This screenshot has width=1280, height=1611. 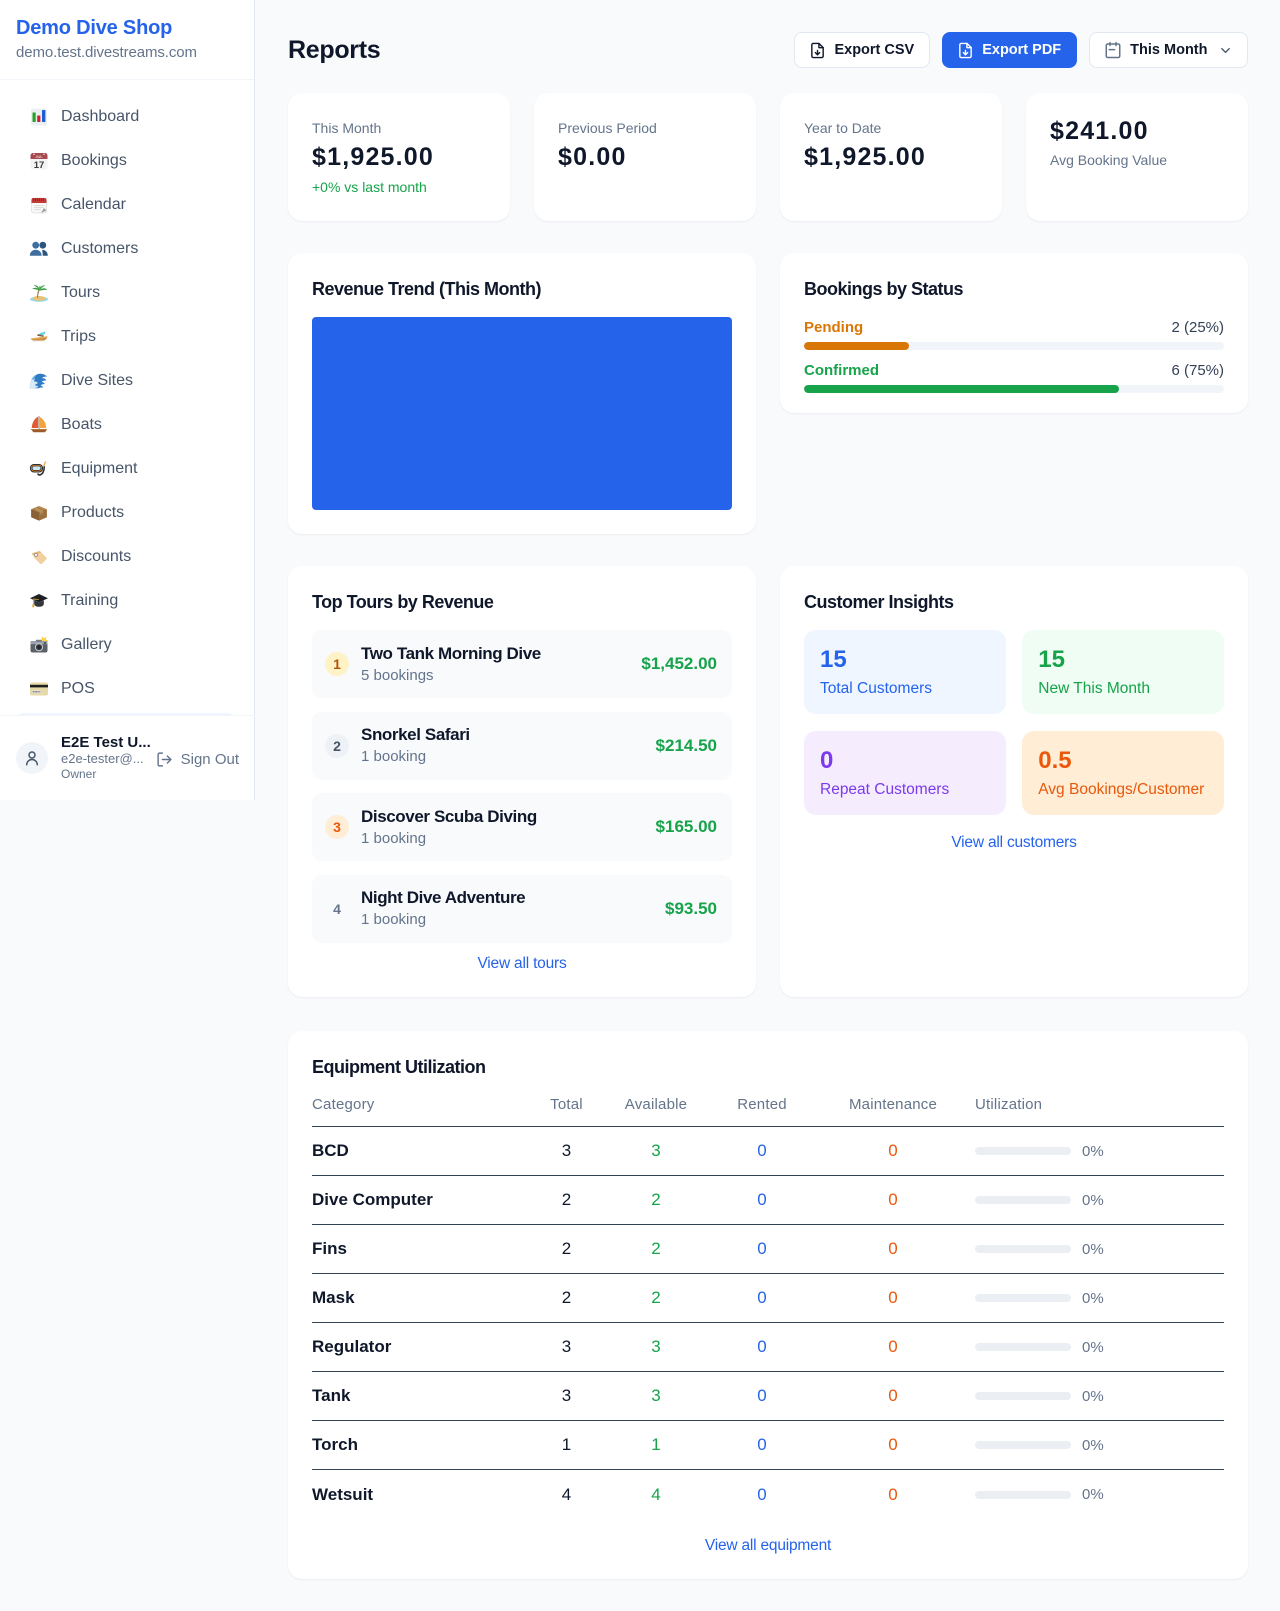 What do you see at coordinates (39, 165) in the screenshot?
I see `svg-text: 17` at bounding box center [39, 165].